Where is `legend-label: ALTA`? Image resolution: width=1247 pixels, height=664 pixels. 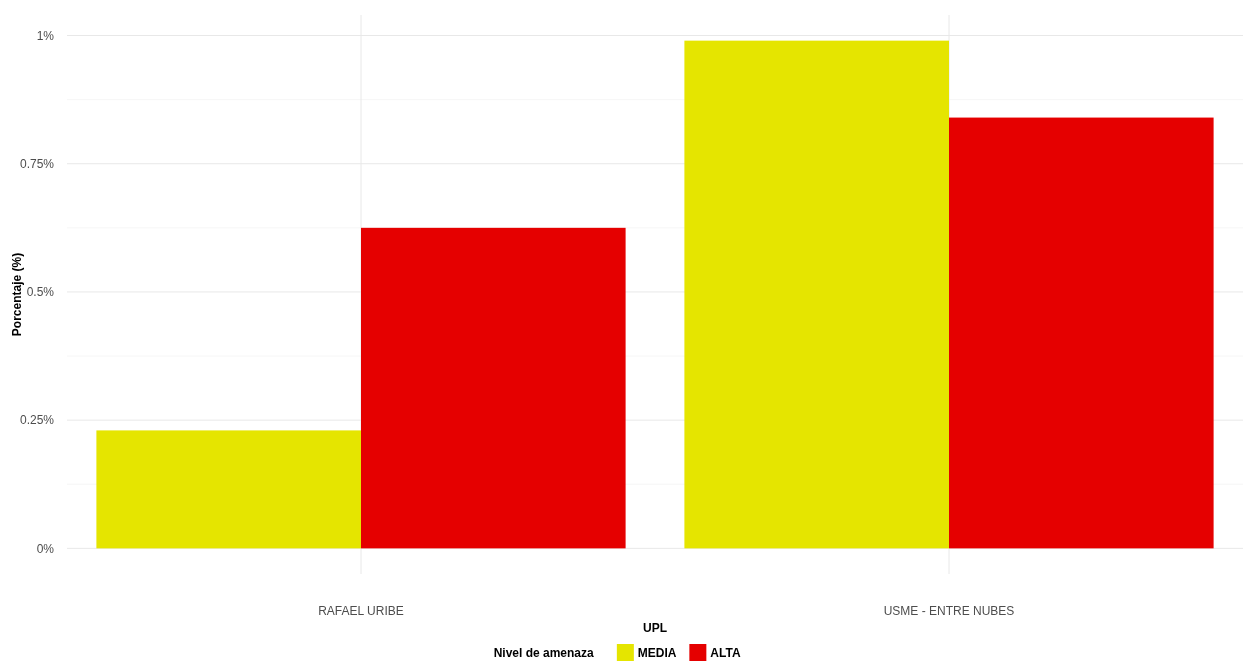 legend-label: ALTA is located at coordinates (725, 653).